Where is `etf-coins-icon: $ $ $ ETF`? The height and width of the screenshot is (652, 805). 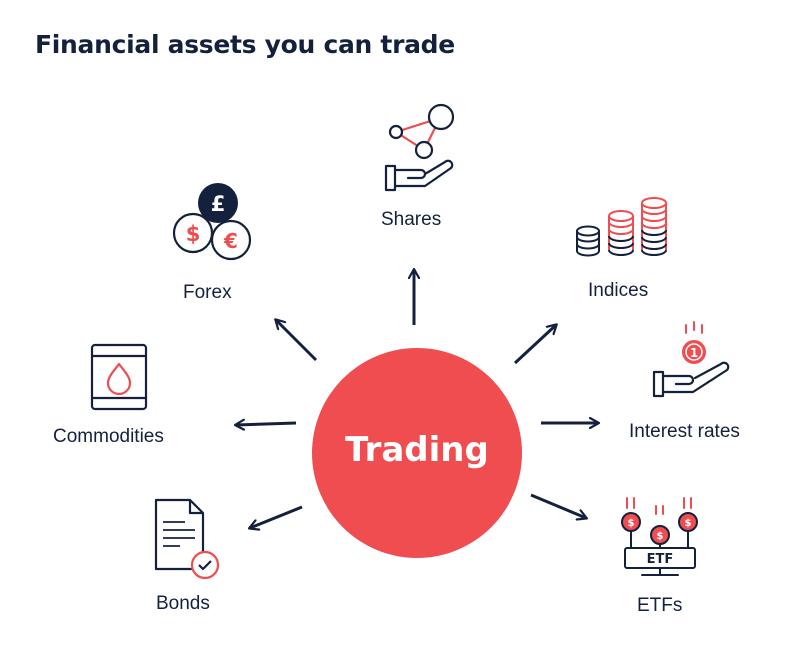 etf-coins-icon: $ $ $ ETF is located at coordinates (659, 536).